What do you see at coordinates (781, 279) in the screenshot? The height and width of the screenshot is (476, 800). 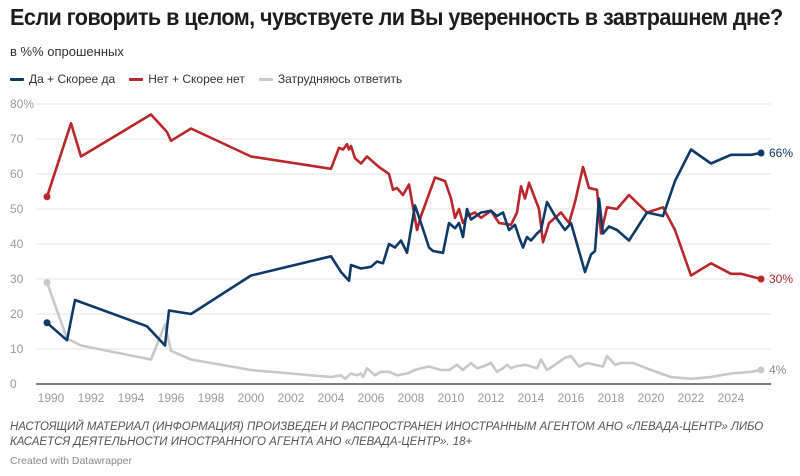 I see `series-end-label: 30%` at bounding box center [781, 279].